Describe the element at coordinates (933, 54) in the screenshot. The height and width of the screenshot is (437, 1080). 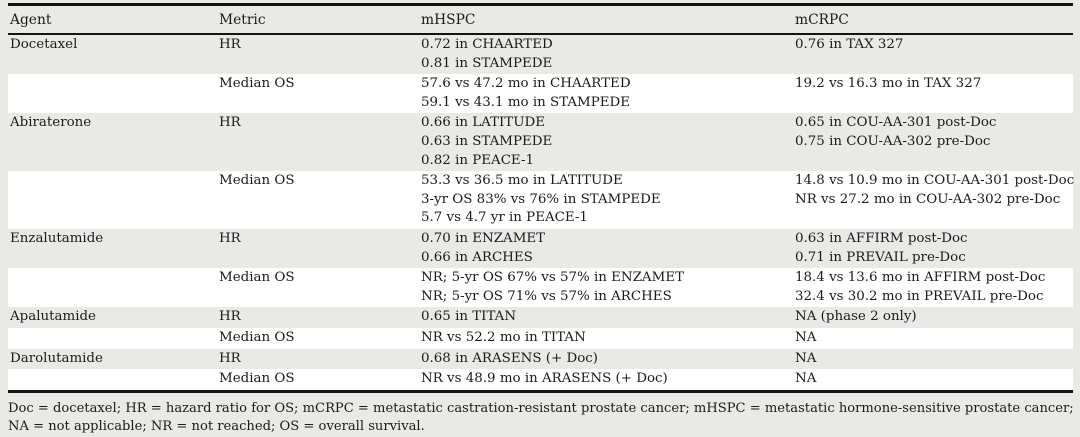
I see `mcrpc-cell: 0.76 in TAX 327` at that location.